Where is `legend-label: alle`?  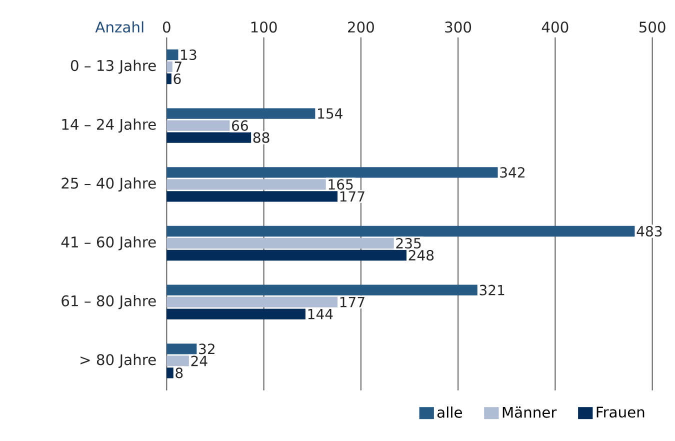 legend-label: alle is located at coordinates (449, 412).